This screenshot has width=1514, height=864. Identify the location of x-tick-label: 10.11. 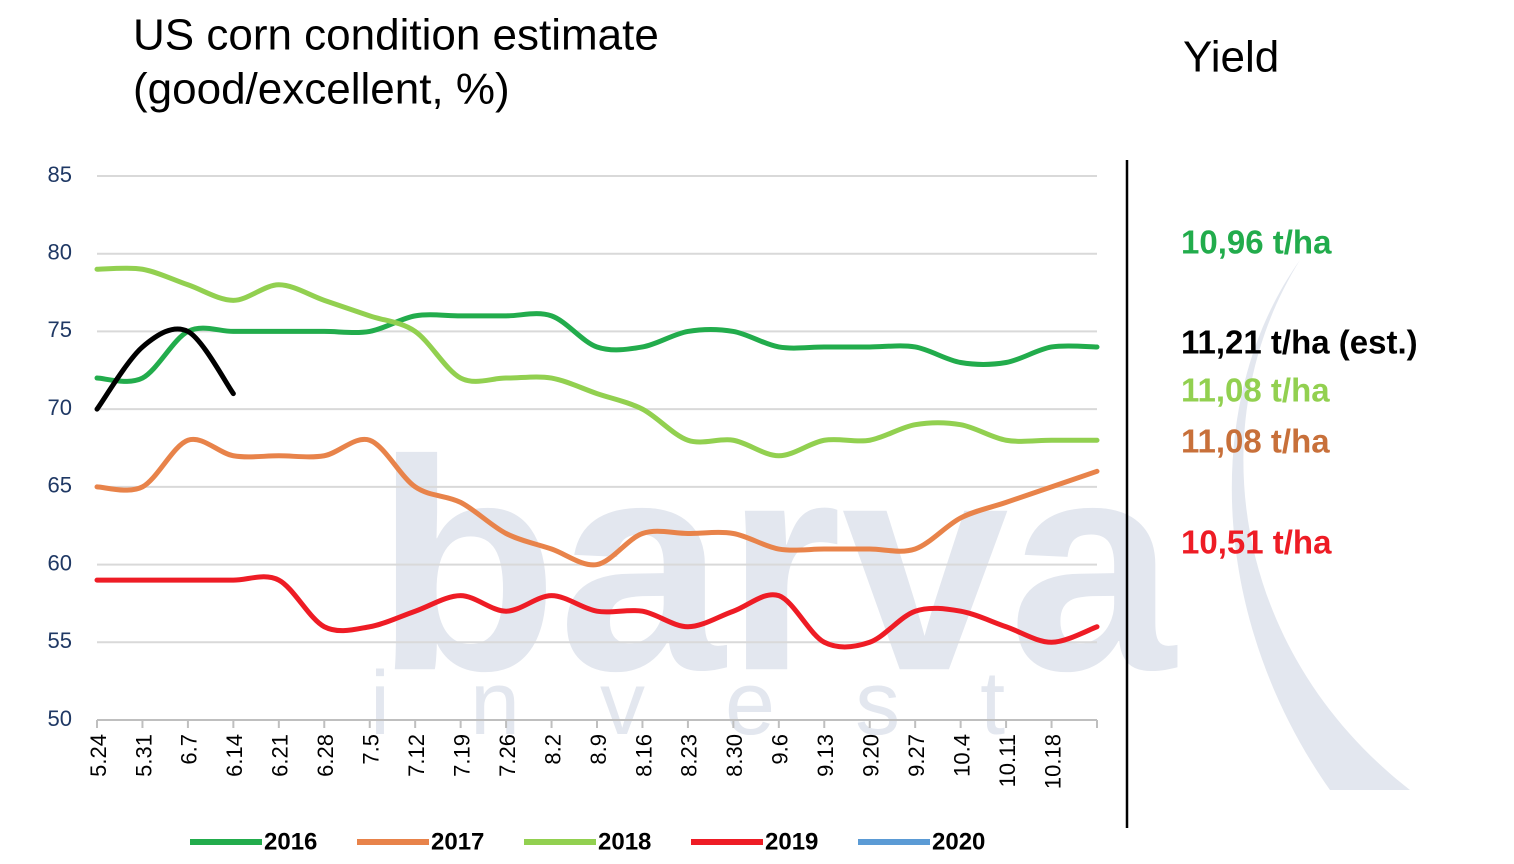
(1007, 760).